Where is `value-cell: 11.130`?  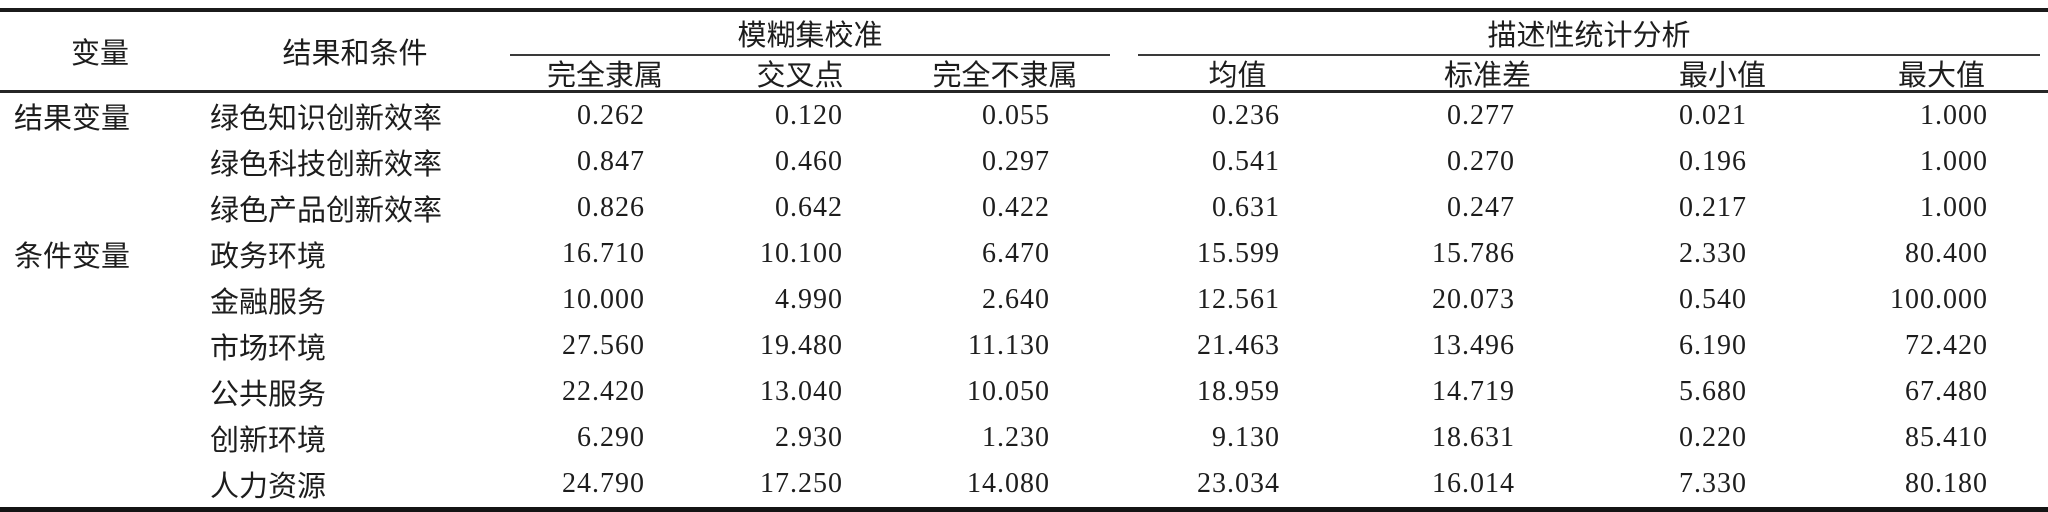 value-cell: 11.130 is located at coordinates (1009, 345).